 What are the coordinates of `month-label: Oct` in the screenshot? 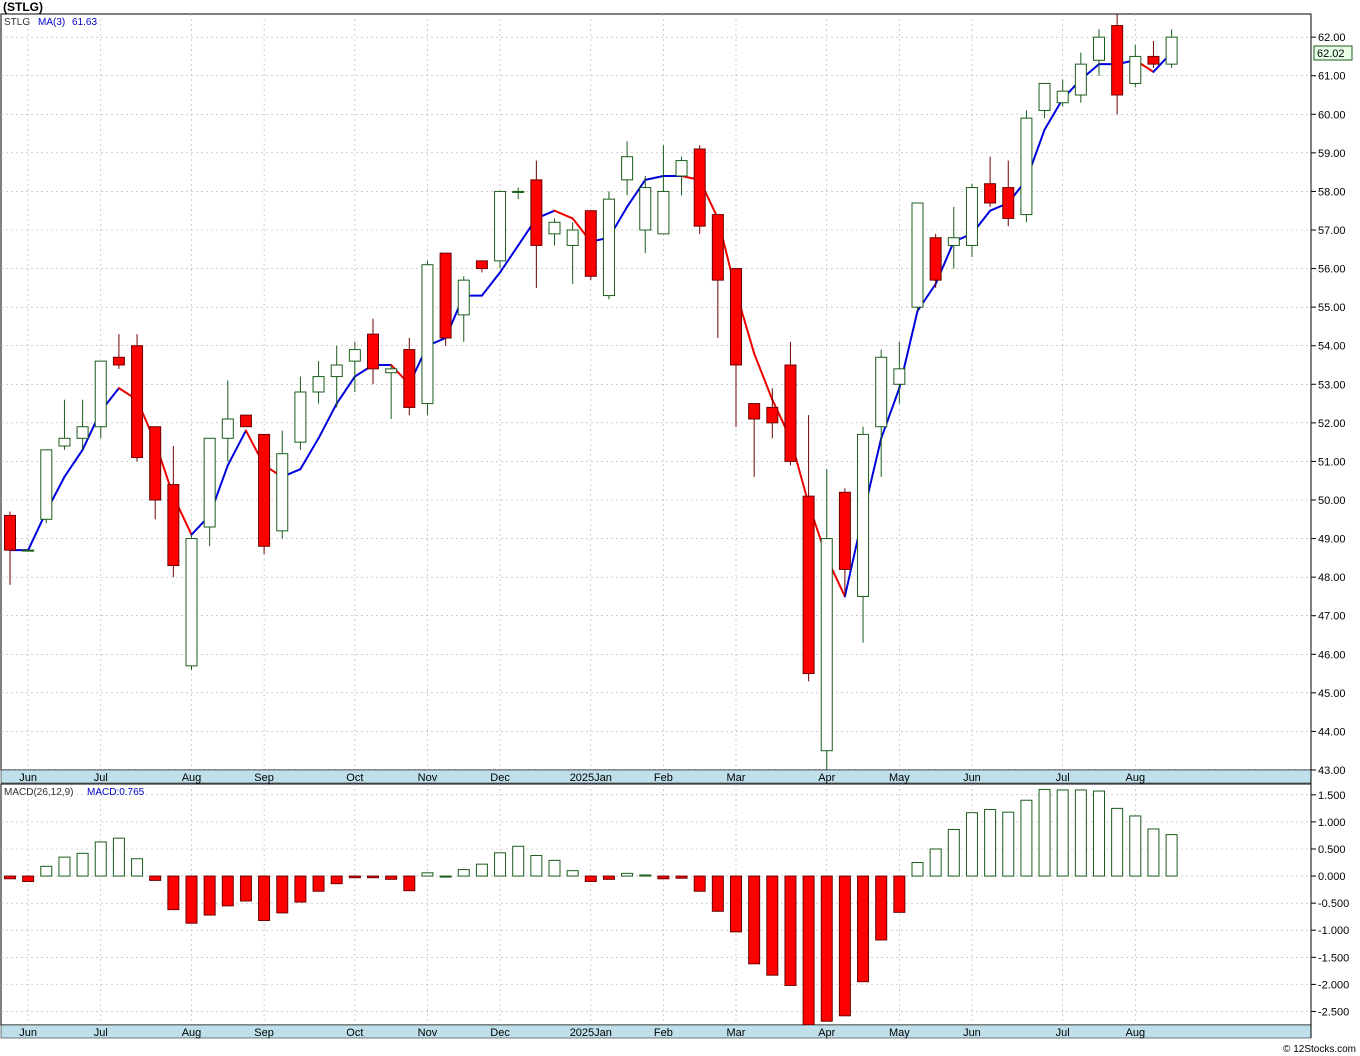 It's located at (354, 778).